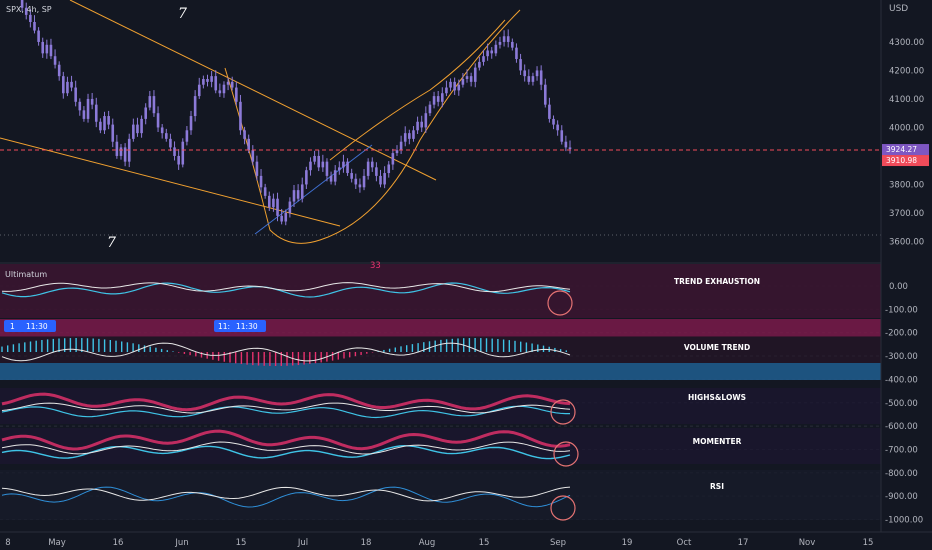 This screenshot has height=550, width=932. Describe the element at coordinates (12, 326) in the screenshot. I see `session-tag-1-icon: 1` at that location.